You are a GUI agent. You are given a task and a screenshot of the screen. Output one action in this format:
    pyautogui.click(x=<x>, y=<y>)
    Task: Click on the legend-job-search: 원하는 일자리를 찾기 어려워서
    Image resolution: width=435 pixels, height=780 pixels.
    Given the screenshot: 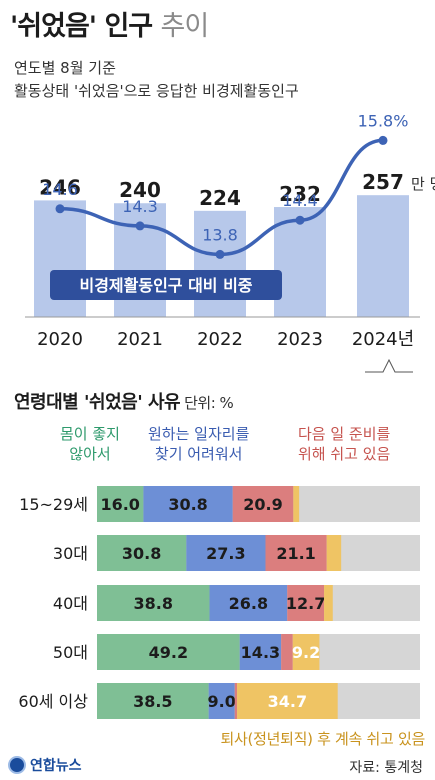 What is the action you would take?
    pyautogui.click(x=199, y=444)
    